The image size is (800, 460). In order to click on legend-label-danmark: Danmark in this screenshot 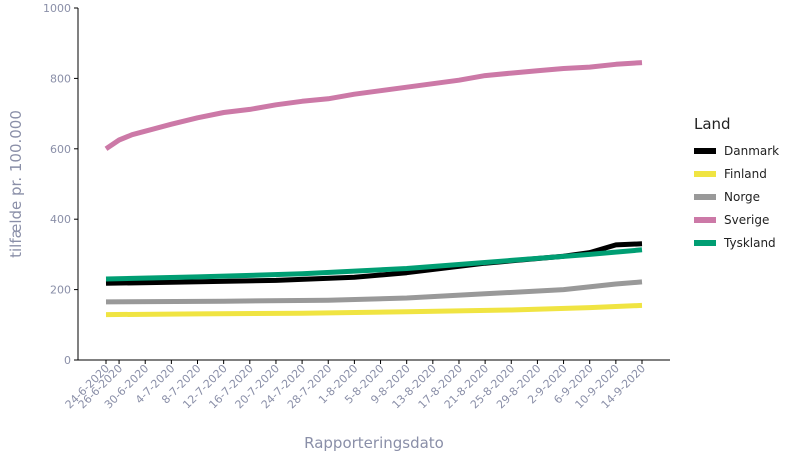, I will do `click(751, 151)`.